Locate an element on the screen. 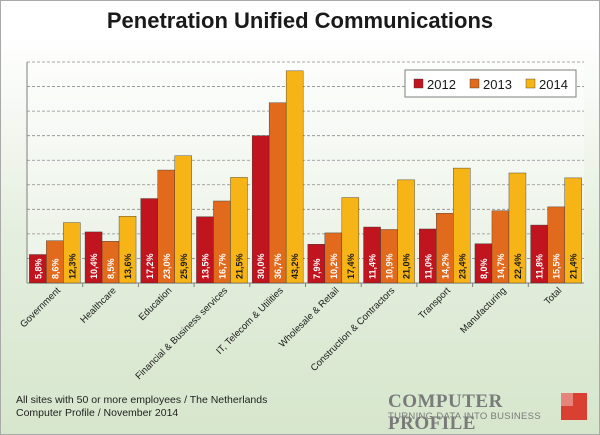 The height and width of the screenshot is (435, 600). category-label: Education is located at coordinates (156, 304).